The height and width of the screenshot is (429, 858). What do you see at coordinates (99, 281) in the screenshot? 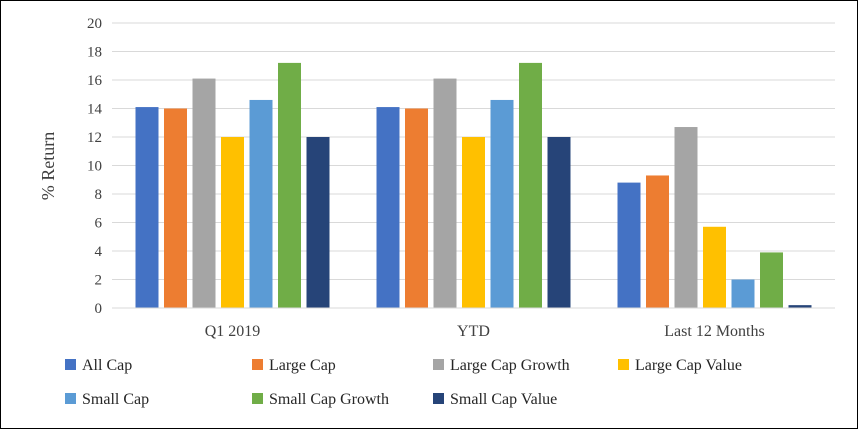
I see `y-tick-label: 2` at bounding box center [99, 281].